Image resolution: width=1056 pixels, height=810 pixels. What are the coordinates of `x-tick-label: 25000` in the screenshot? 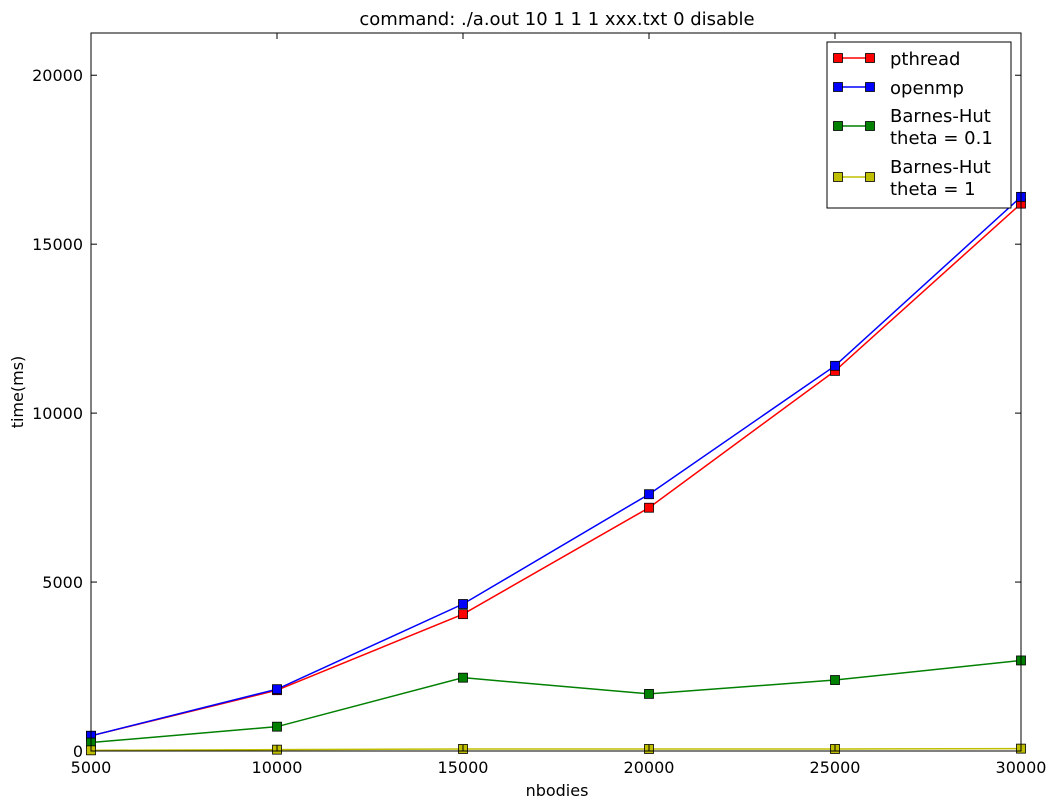 It's located at (835, 767).